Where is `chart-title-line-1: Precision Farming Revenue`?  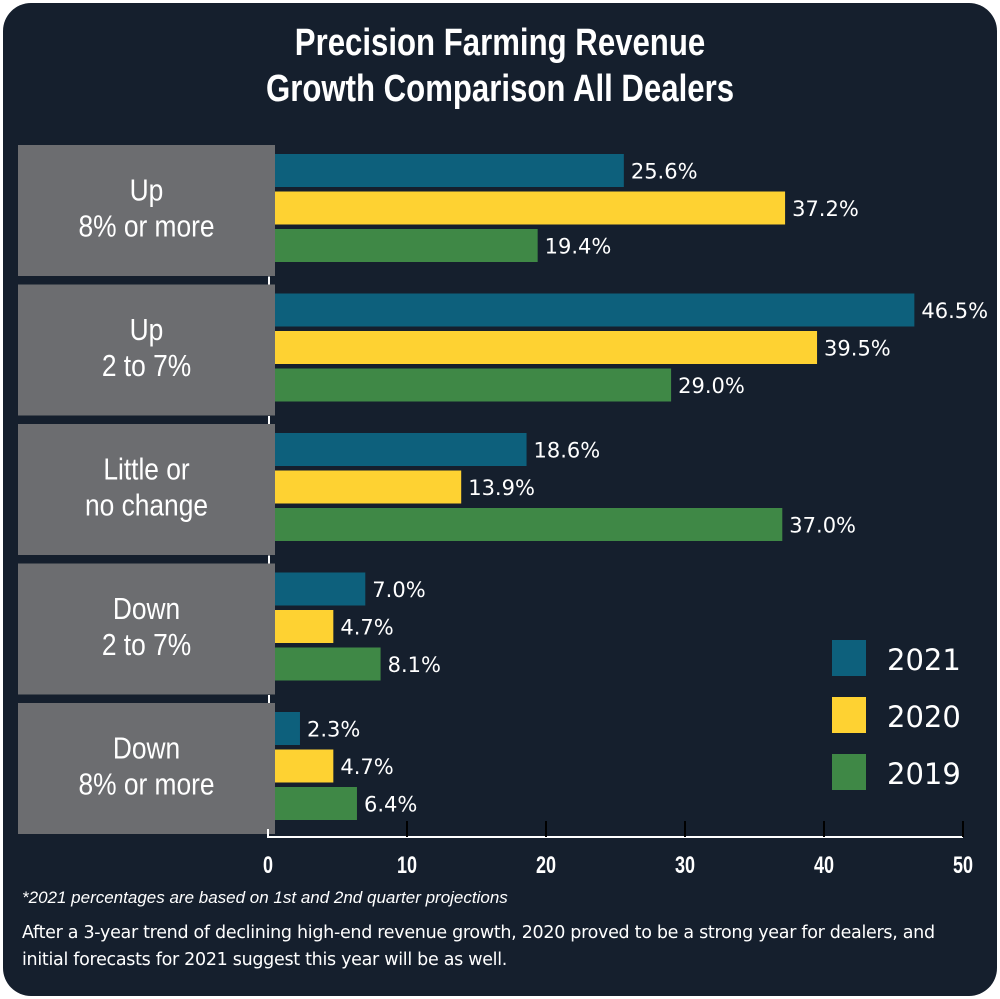
chart-title-line-1: Precision Farming Revenue is located at coordinates (500, 43).